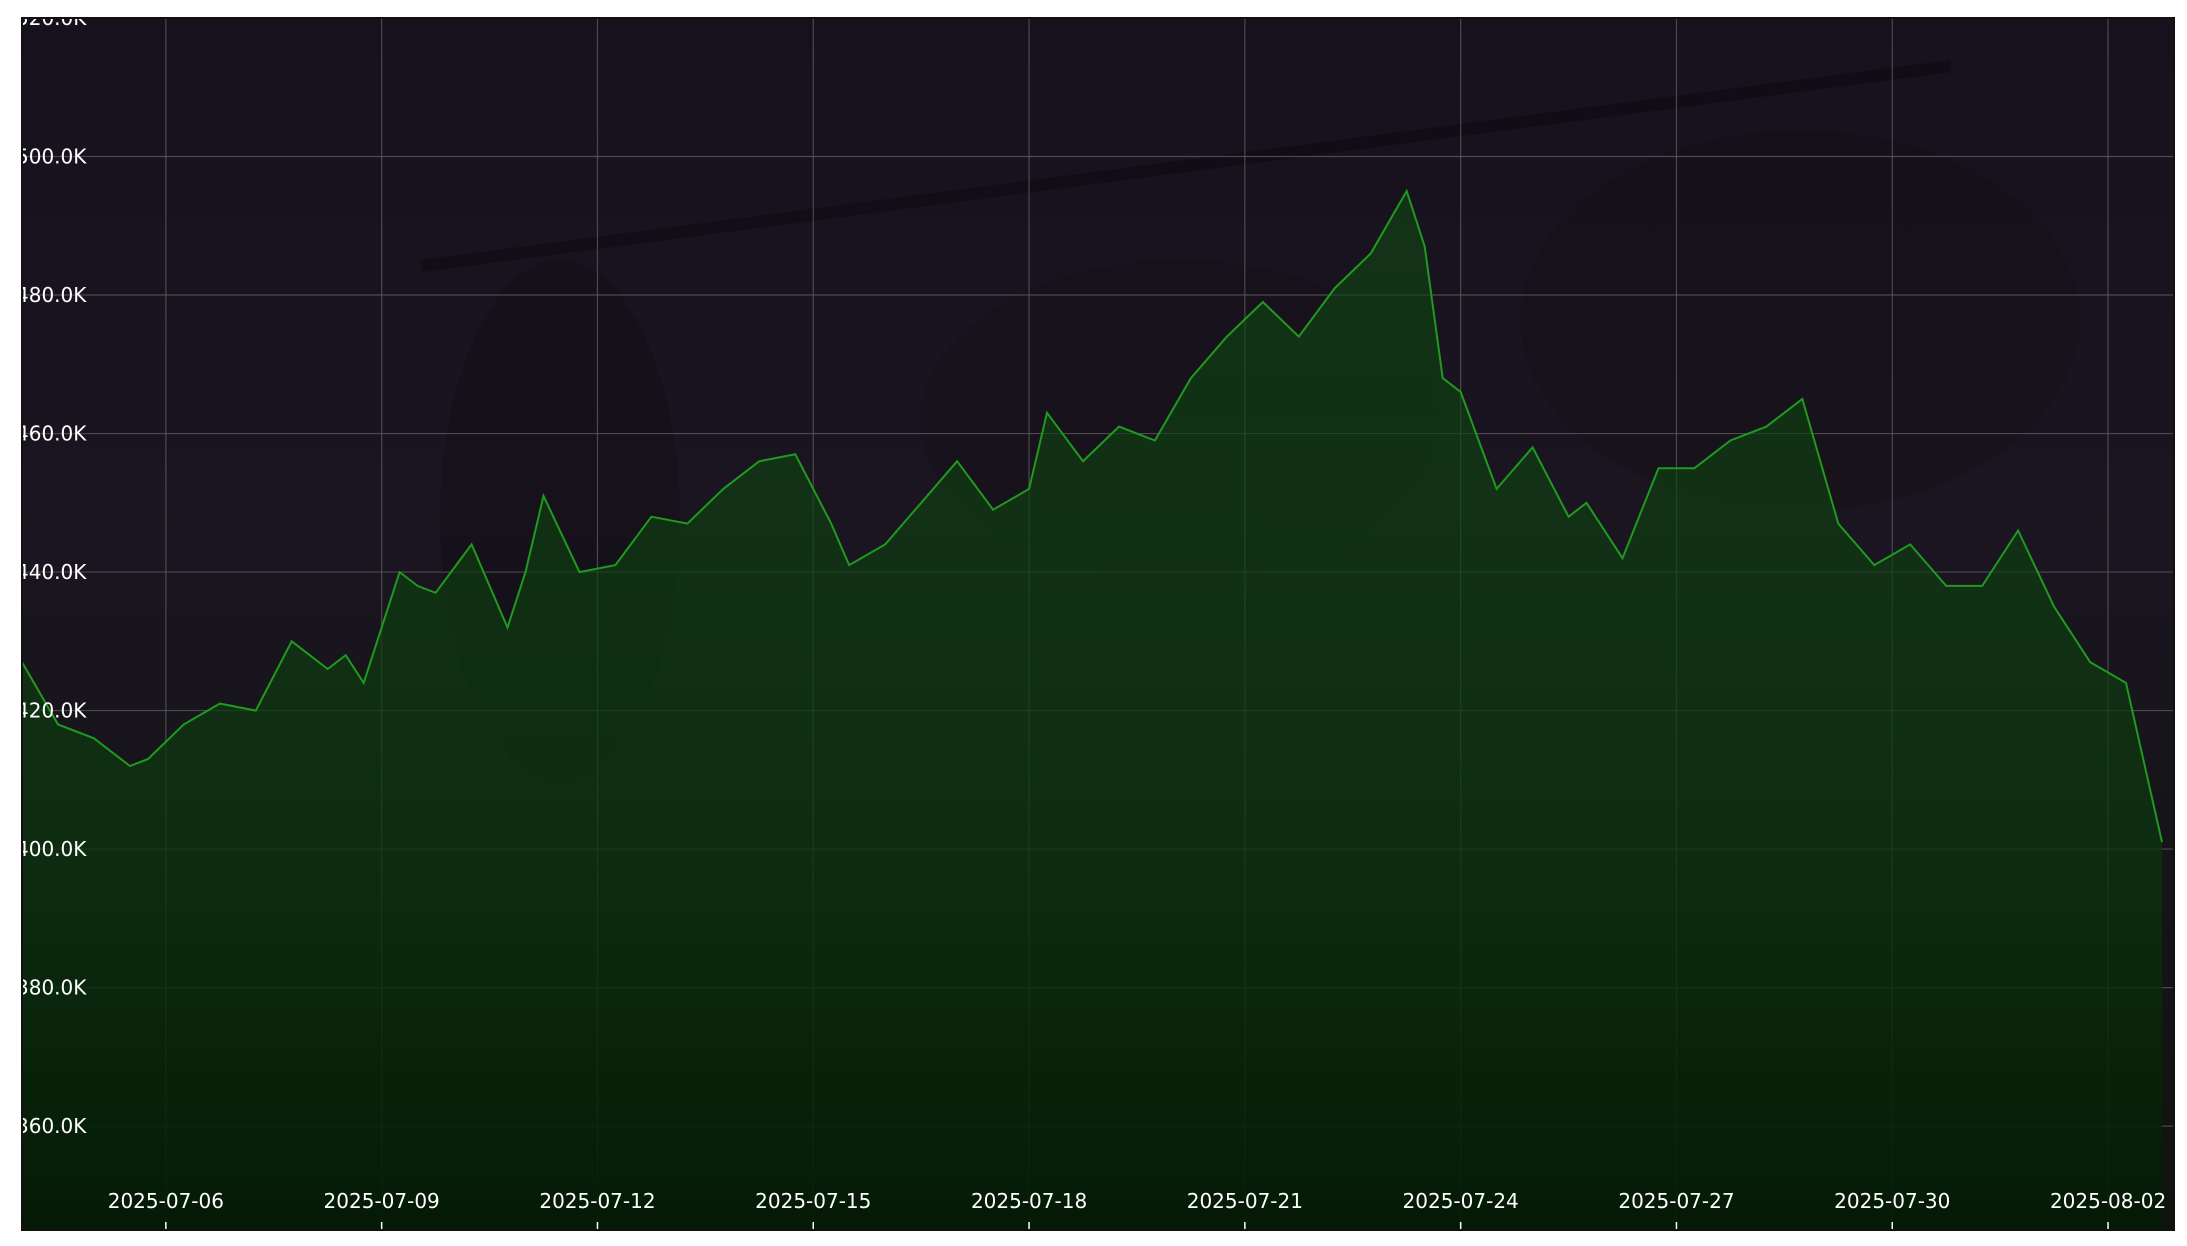  What do you see at coordinates (51, 988) in the screenshot?
I see `y-tick-label: 380.0K` at bounding box center [51, 988].